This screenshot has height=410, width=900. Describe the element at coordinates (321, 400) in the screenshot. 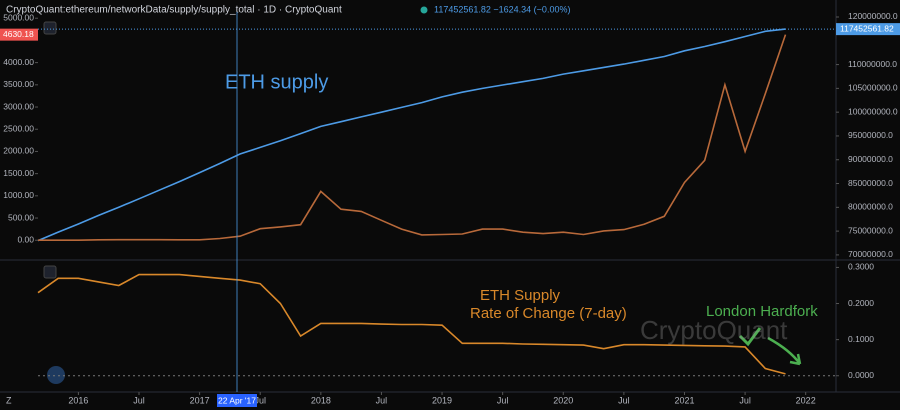

I see `x-tick-label: 2018` at that location.